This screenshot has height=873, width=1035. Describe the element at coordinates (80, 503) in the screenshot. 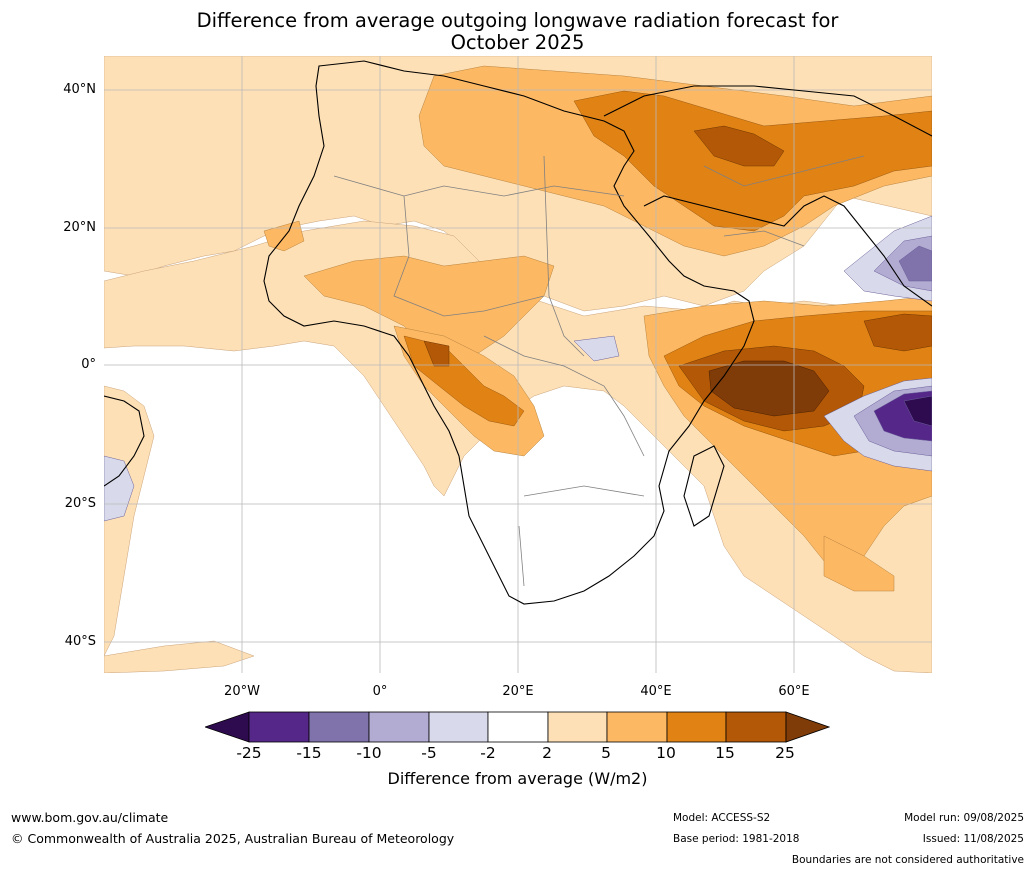

I see `lat-label-20s: 20°S` at that location.